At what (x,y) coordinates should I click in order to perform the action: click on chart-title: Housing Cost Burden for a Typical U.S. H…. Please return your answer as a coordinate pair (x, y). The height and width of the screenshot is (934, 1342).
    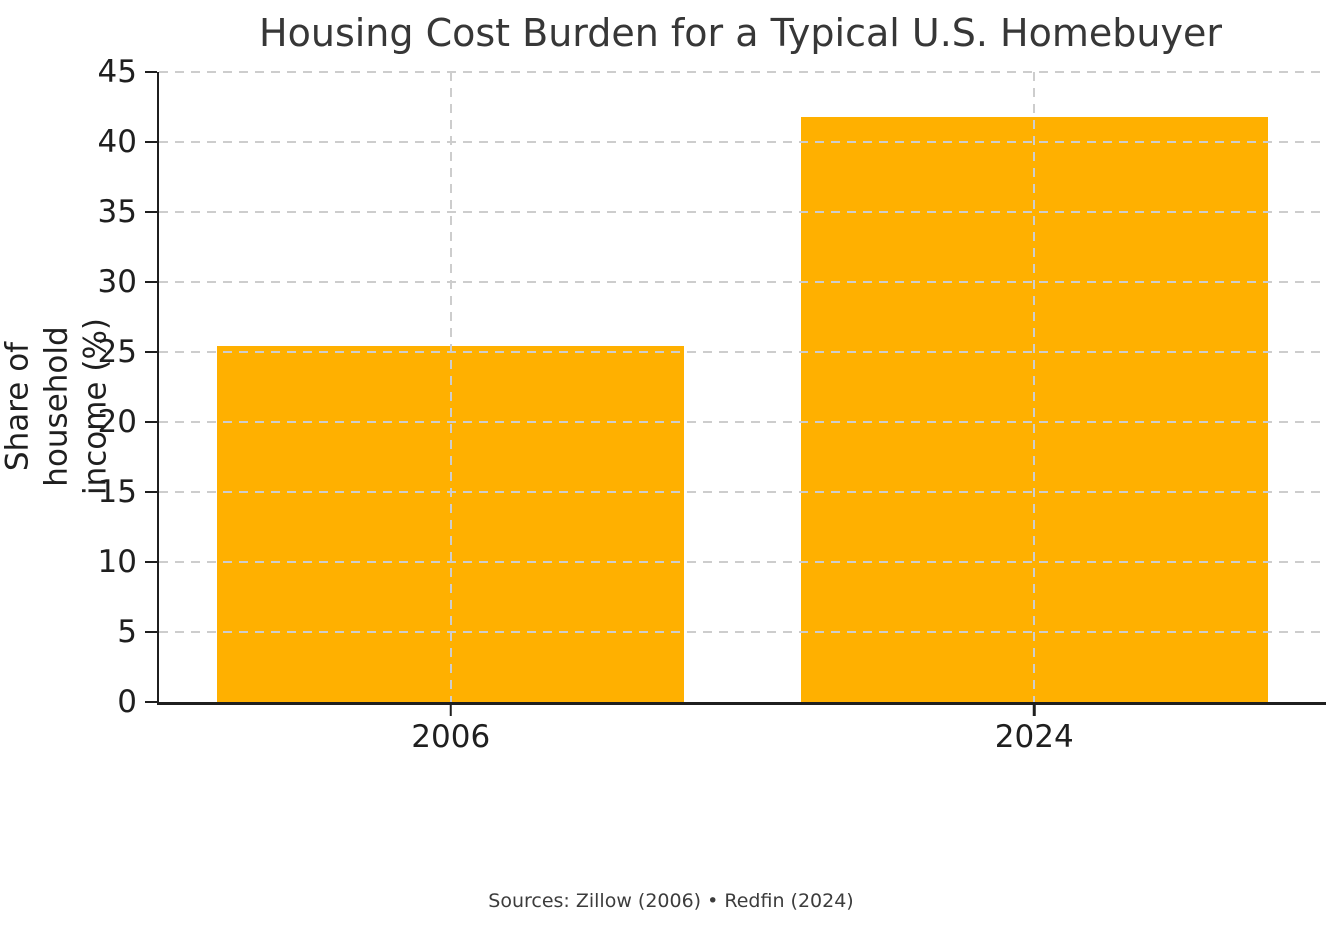
    Looking at the image, I should click on (740, 33).